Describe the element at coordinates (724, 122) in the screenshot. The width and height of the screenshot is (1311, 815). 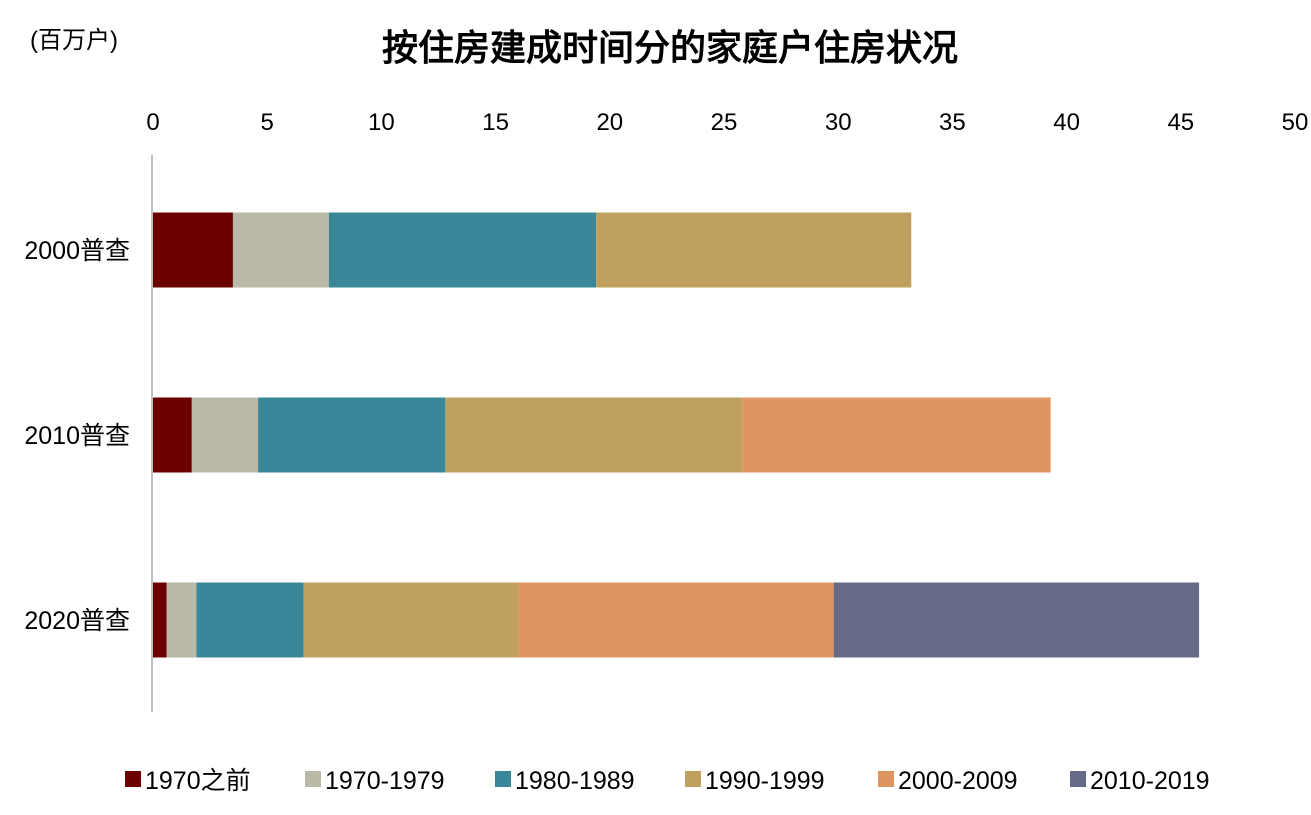
I see `x-tick-label: 25` at that location.